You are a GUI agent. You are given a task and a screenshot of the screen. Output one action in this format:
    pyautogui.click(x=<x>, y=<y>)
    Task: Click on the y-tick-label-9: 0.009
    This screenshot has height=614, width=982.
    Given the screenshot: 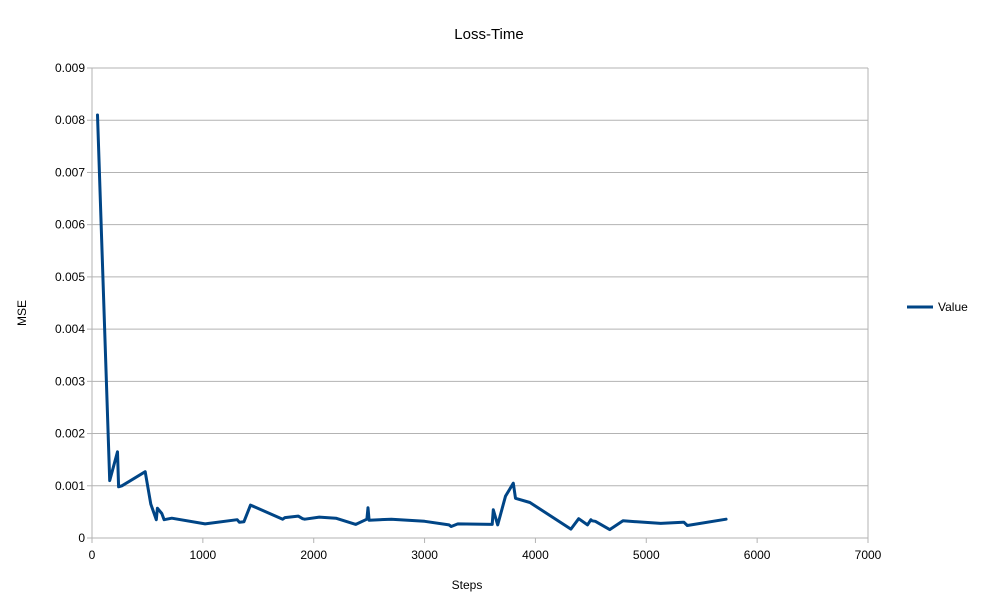 What is the action you would take?
    pyautogui.click(x=70, y=68)
    